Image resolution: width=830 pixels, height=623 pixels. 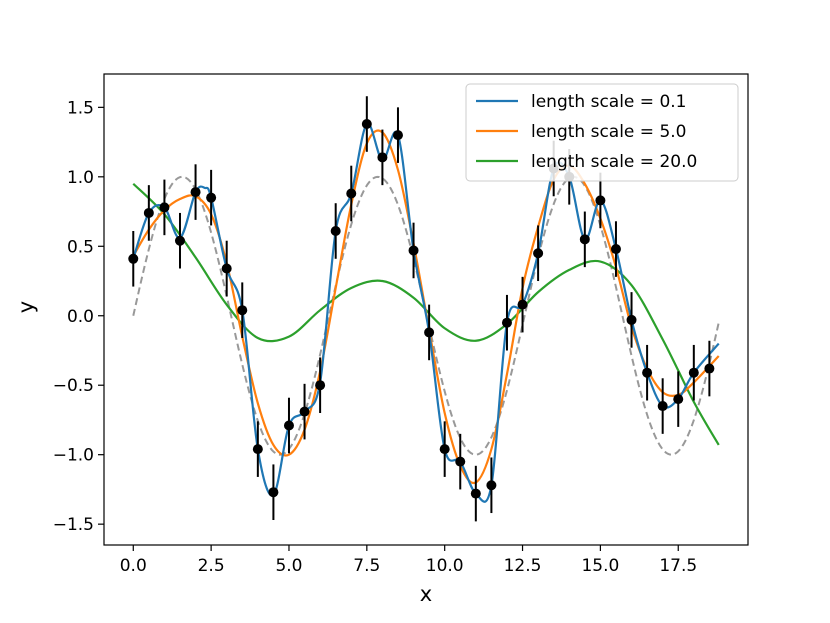 What do you see at coordinates (133, 566) in the screenshot?
I see `x-tick-label: 0.0` at bounding box center [133, 566].